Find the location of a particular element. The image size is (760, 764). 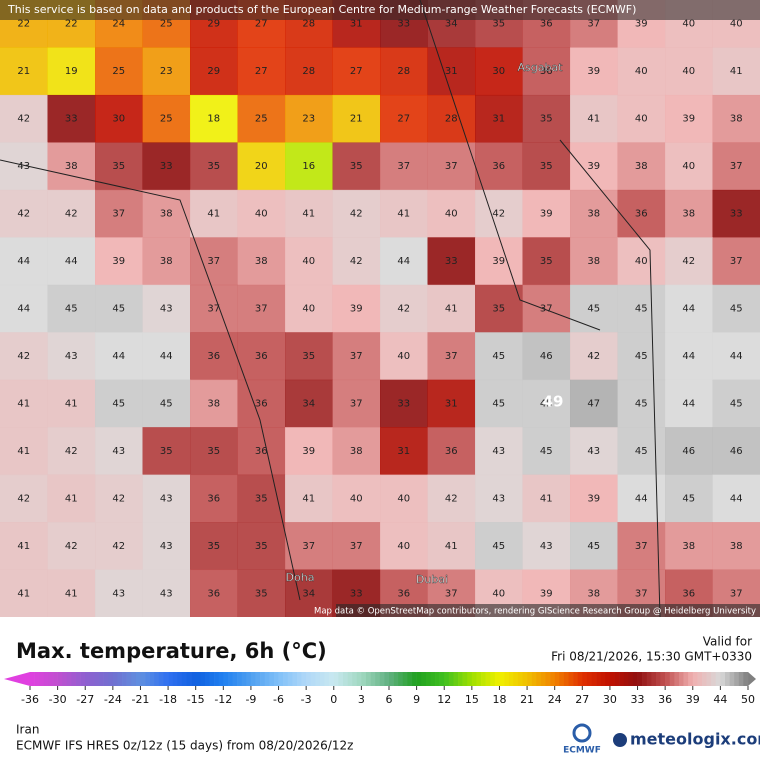

temp-value: 42 is located at coordinates (23, 119).